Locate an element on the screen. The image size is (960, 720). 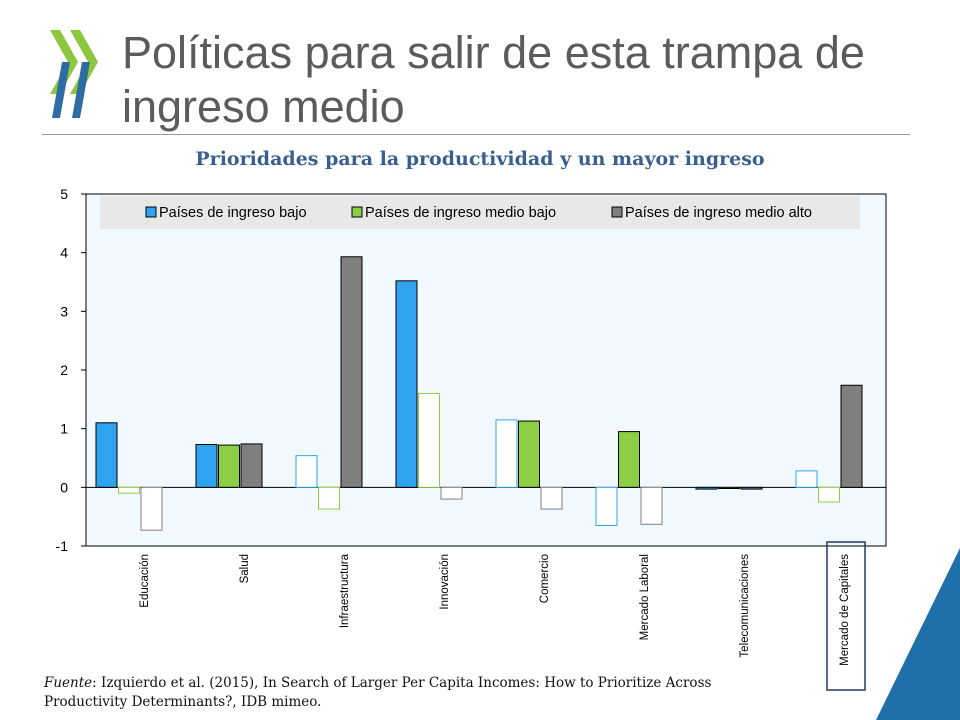
oecd-logo is located at coordinates (74, 74).